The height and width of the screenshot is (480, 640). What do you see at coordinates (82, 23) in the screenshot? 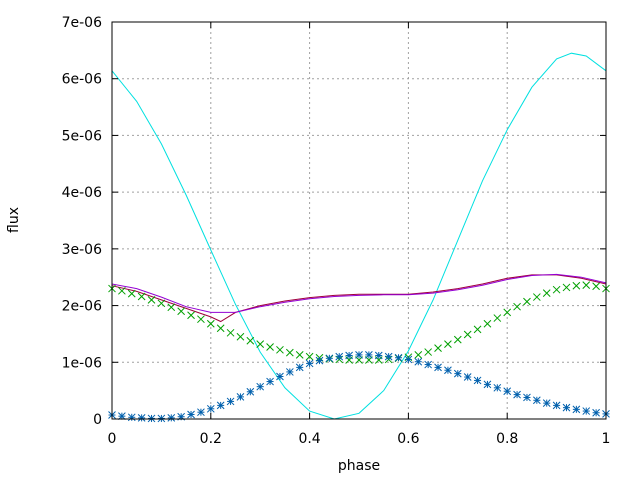
I see `y-tick-label: 7e-06` at bounding box center [82, 23].